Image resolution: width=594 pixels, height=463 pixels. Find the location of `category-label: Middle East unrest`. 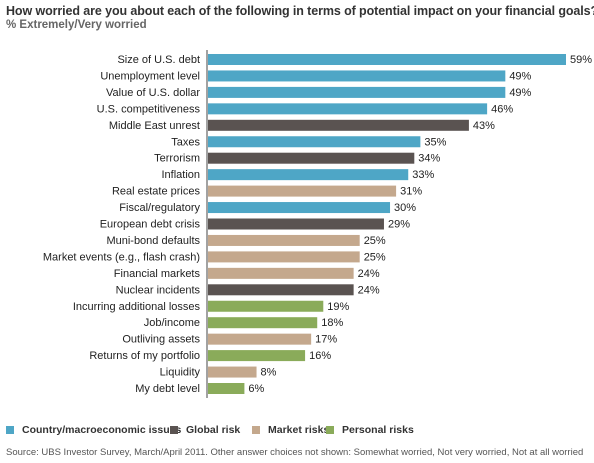

category-label: Middle East unrest is located at coordinates (154, 126).